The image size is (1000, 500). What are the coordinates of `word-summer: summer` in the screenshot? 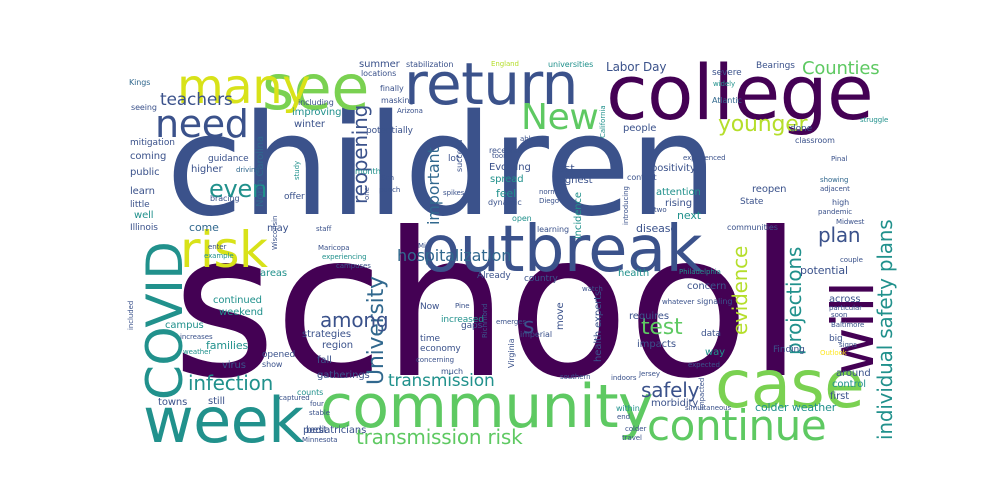 It's located at (379, 64).